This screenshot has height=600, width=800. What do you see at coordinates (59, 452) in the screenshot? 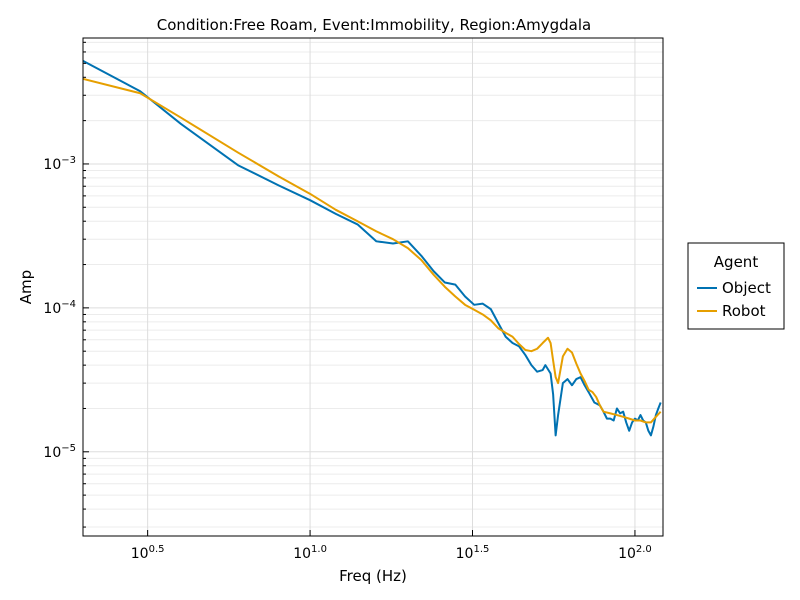
I see `y-tick-label: 10−5` at bounding box center [59, 452].